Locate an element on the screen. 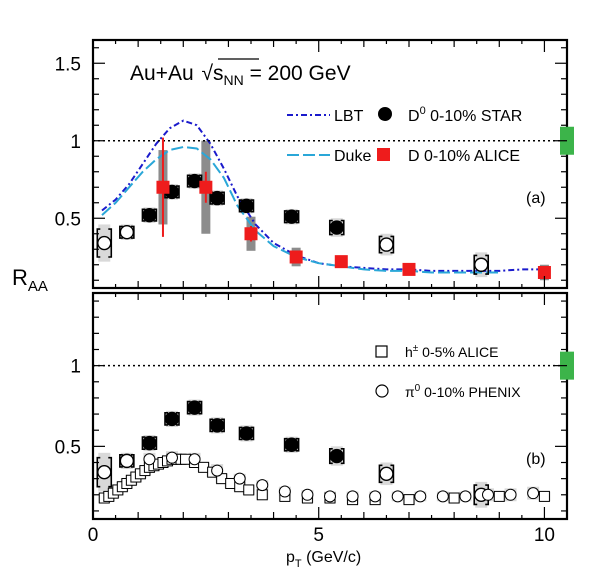  x-tick-label: 5 is located at coordinates (318, 535).